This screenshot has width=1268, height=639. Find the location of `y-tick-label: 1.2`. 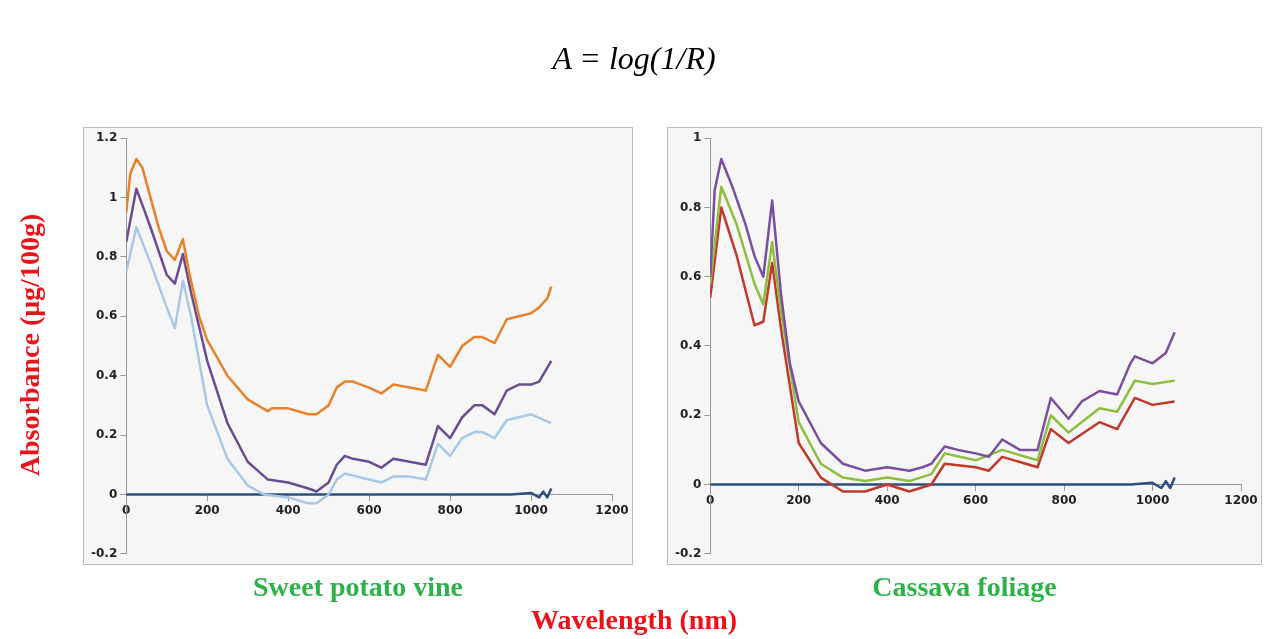

y-tick-label: 1.2 is located at coordinates (106, 137).